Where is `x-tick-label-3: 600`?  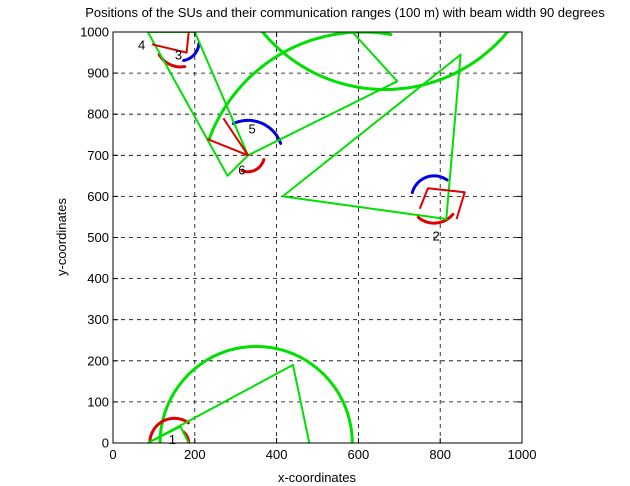
x-tick-label-3: 600 is located at coordinates (359, 454).